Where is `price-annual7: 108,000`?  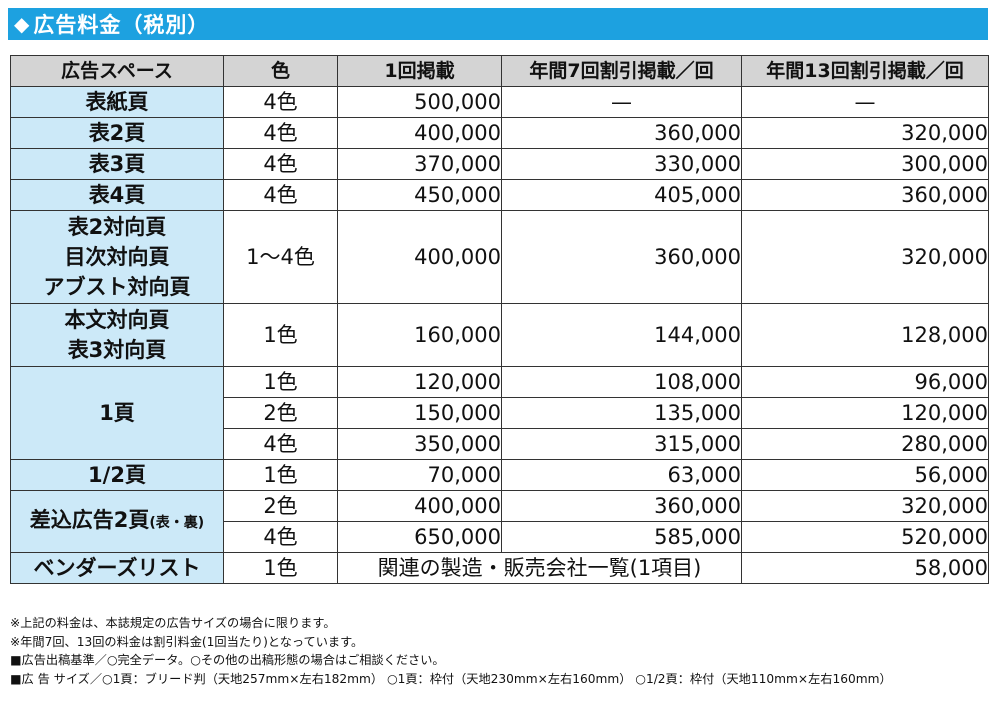
price-annual7: 108,000 is located at coordinates (621, 382).